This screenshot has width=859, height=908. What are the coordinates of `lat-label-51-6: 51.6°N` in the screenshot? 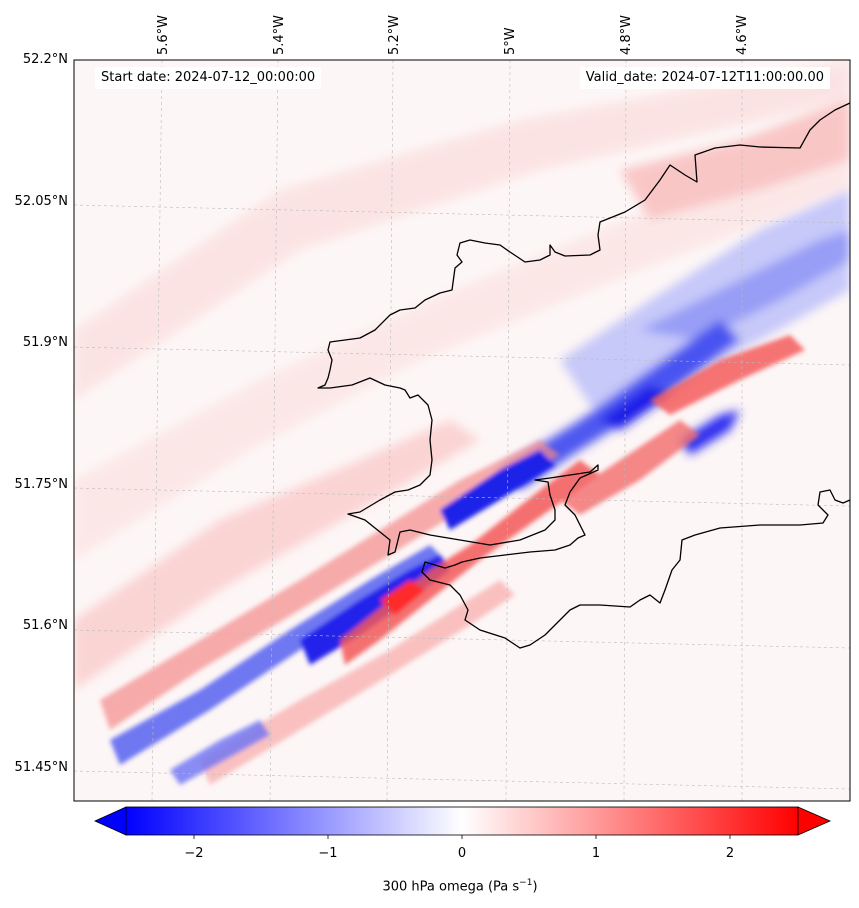 It's located at (45, 625).